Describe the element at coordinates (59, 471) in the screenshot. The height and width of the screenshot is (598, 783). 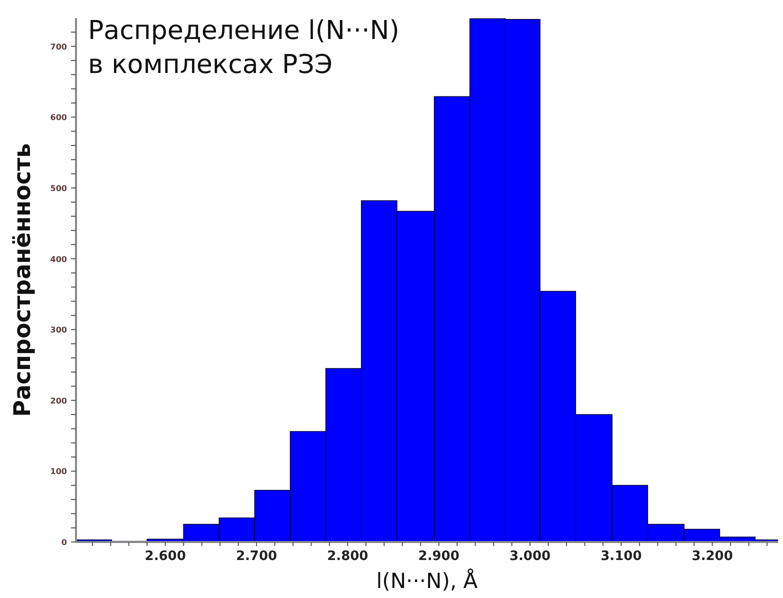
I see `y-tick-label: 100` at that location.